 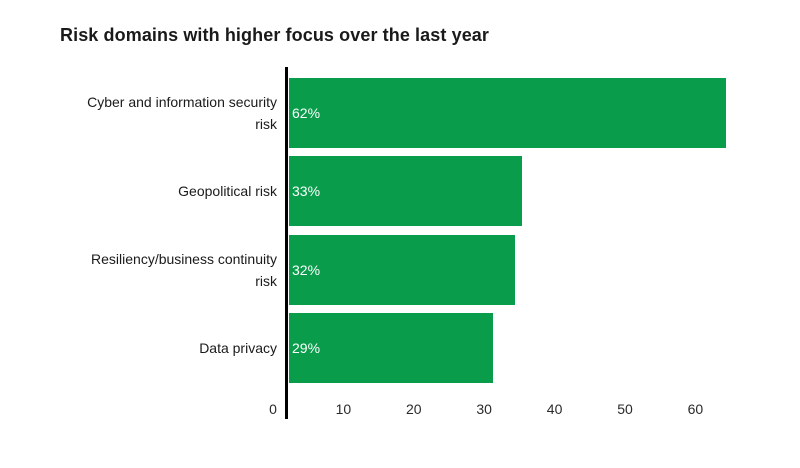 What do you see at coordinates (625, 409) in the screenshot?
I see `x-axis-tick-label: 50` at bounding box center [625, 409].